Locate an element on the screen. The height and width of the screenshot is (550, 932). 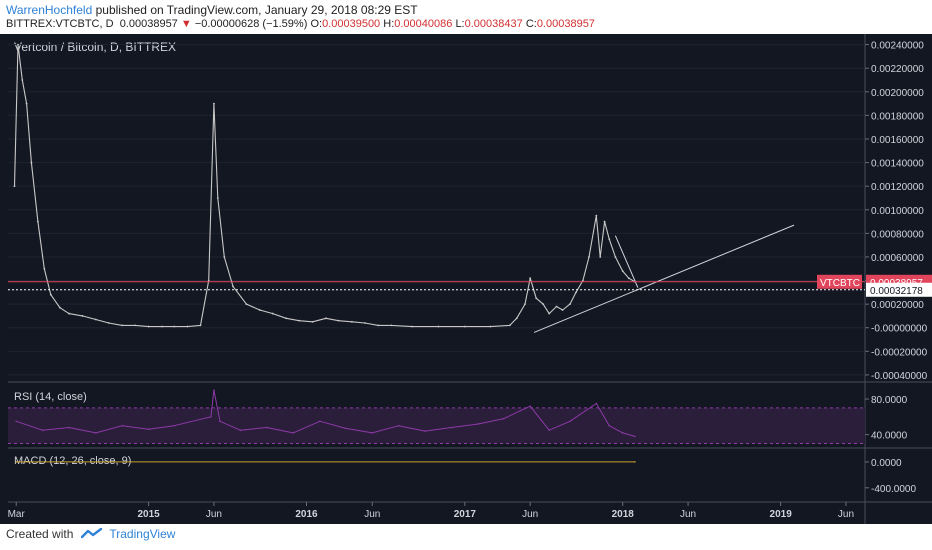
price-tick-label: 0.00180000 is located at coordinates (897, 116).